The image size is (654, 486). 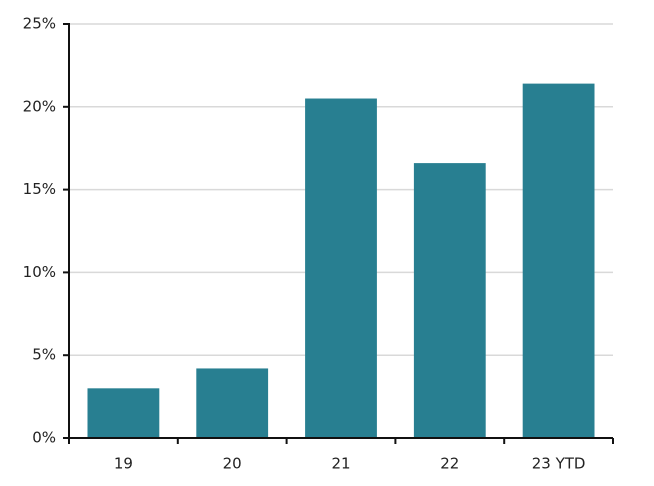 What do you see at coordinates (449, 464) in the screenshot?
I see `x-tick-label: 22` at bounding box center [449, 464].